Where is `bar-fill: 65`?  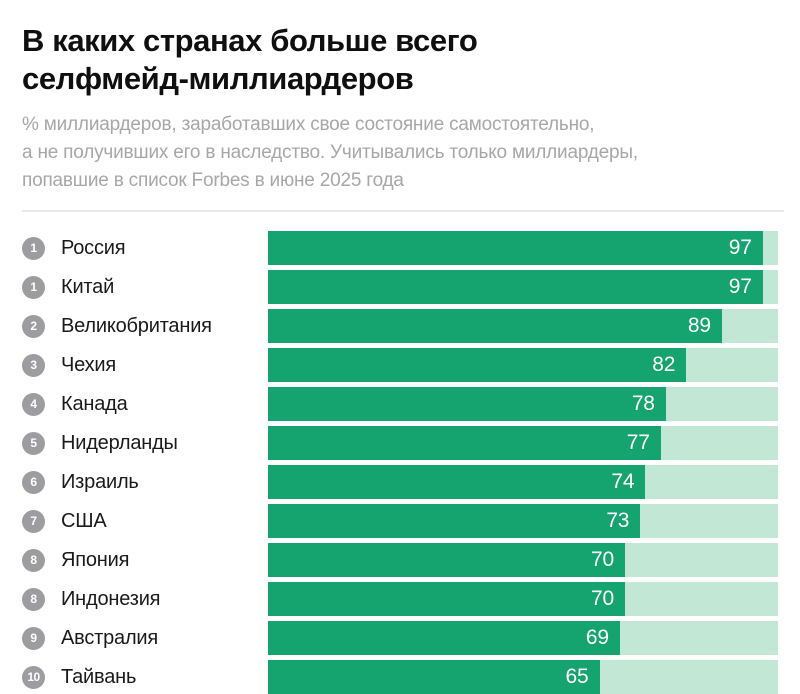
bar-fill: 65 is located at coordinates (434, 677).